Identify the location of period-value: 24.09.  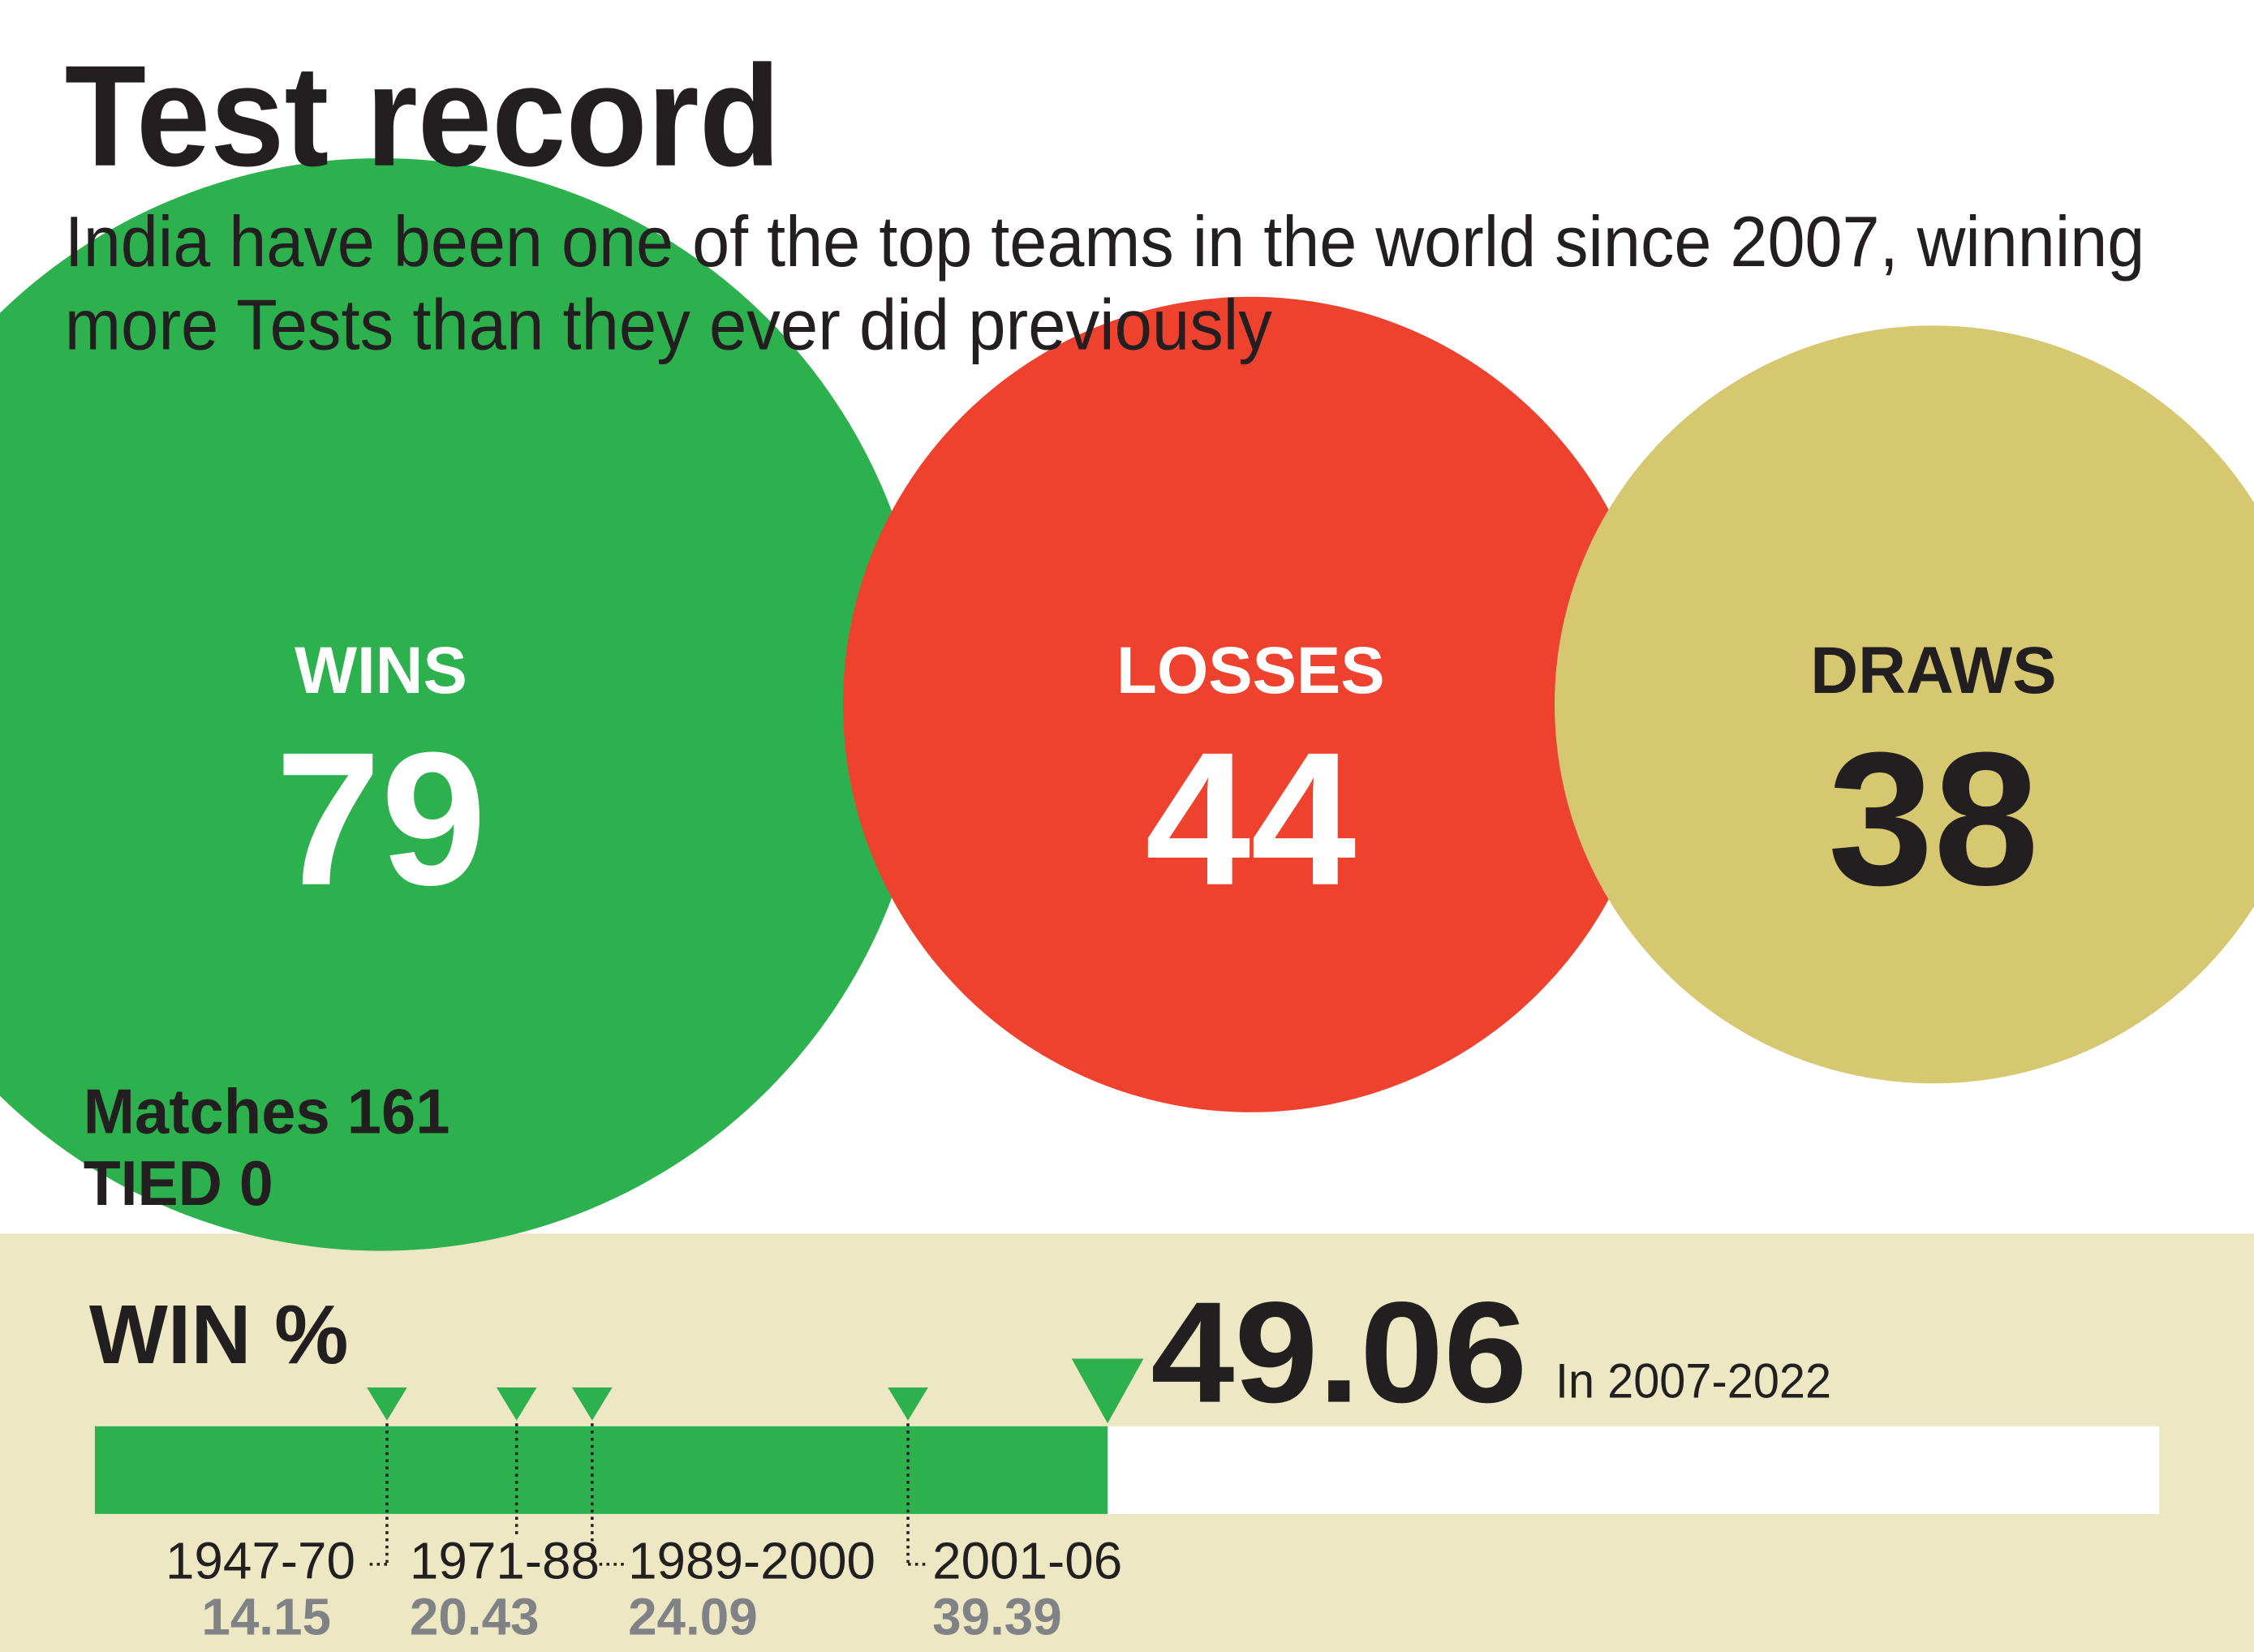
(693, 1617).